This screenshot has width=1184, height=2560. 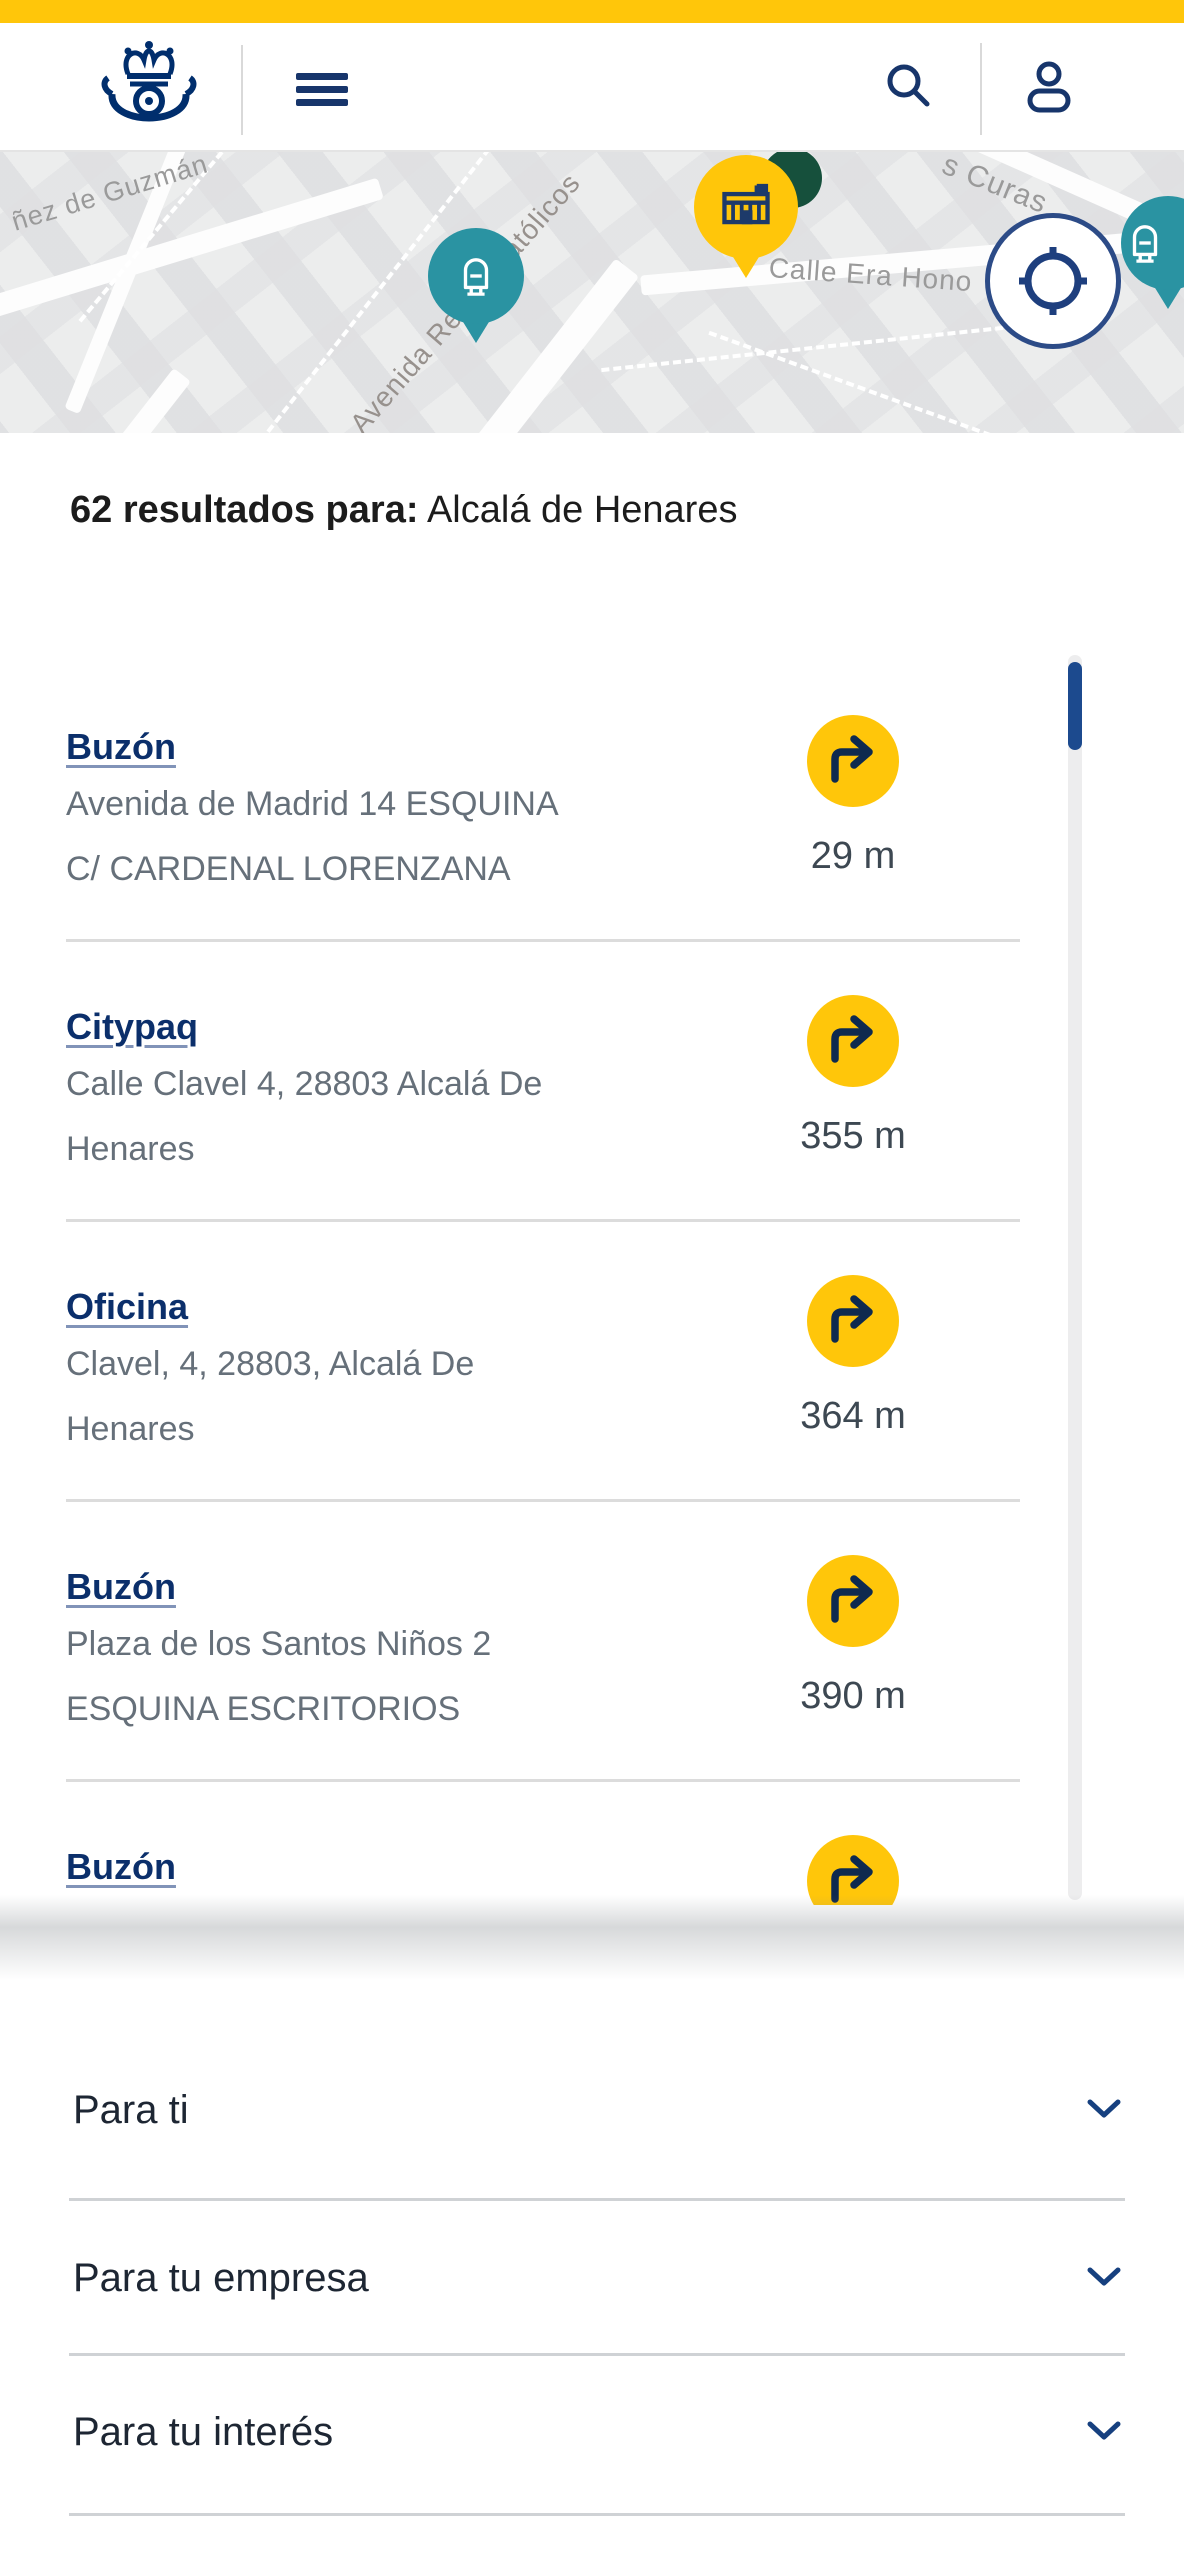 What do you see at coordinates (110, 194) in the screenshot?
I see `street-label: ñez de Guzmán` at bounding box center [110, 194].